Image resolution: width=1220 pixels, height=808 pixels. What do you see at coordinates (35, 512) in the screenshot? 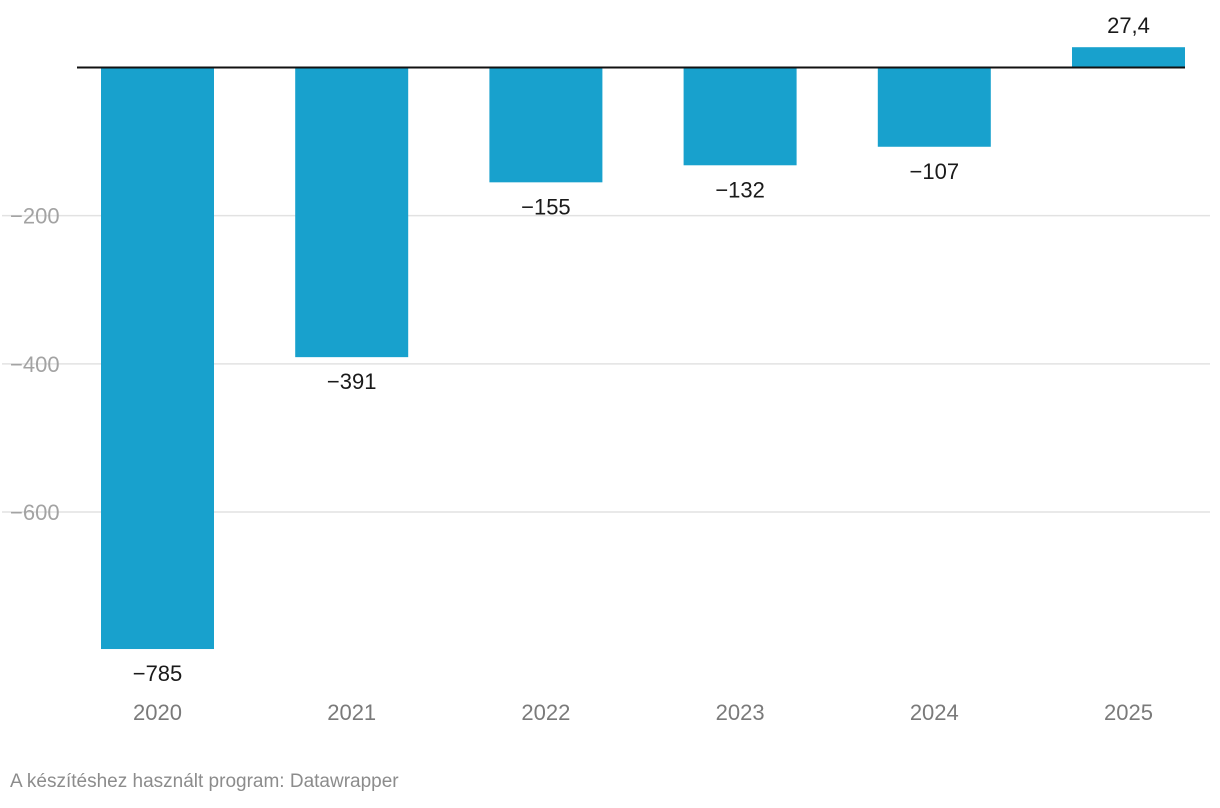
I see `y-tick-label: −600` at bounding box center [35, 512].